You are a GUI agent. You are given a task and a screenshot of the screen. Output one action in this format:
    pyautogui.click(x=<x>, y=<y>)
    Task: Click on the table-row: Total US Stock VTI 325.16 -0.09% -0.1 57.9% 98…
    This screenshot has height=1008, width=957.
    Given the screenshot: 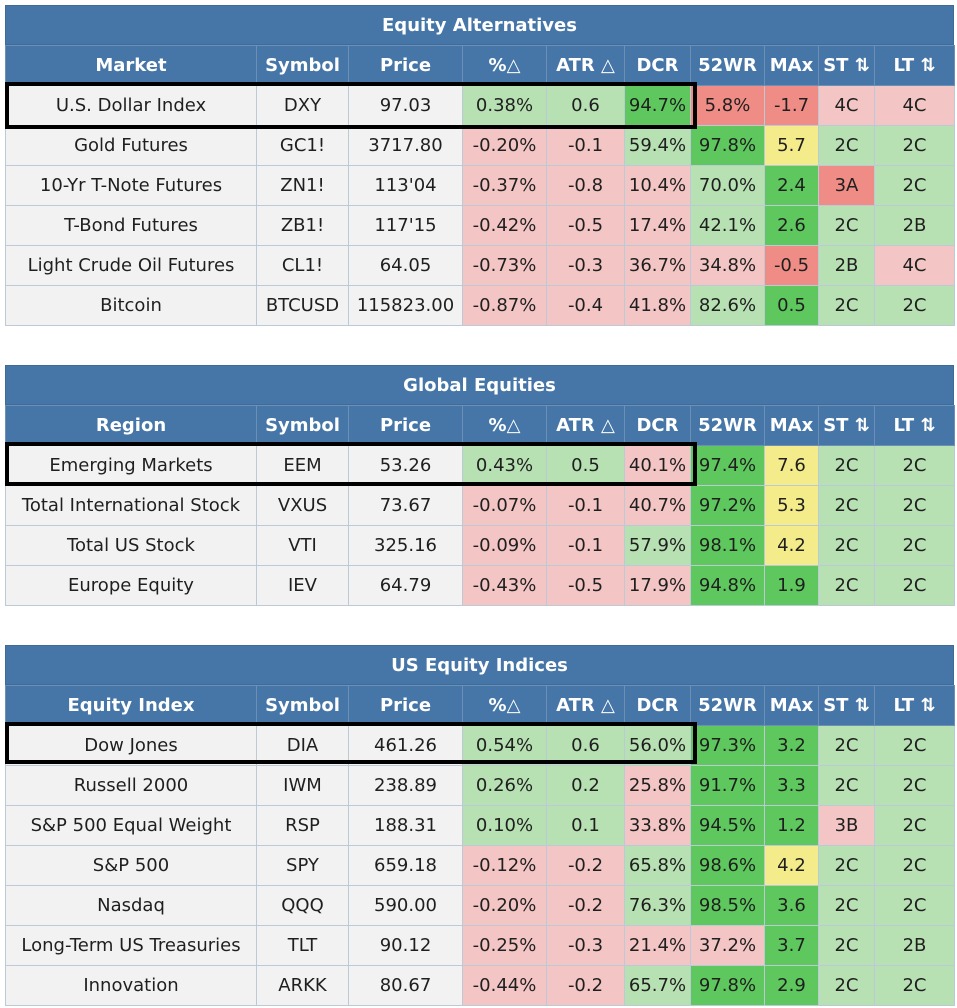 What is the action you would take?
    pyautogui.click(x=480, y=545)
    